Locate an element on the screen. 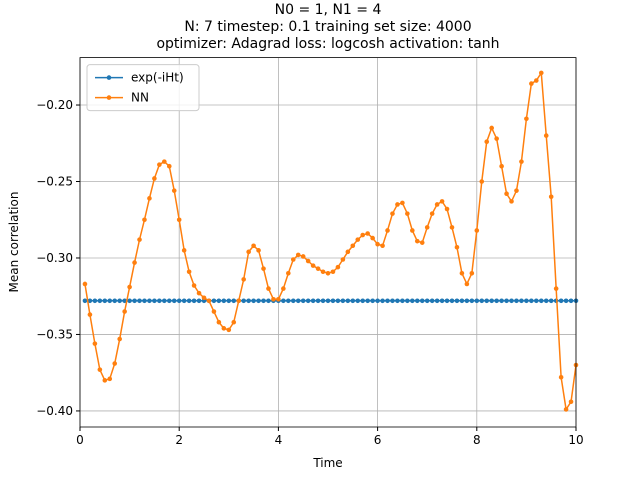 This screenshot has width=640, height=484. x-tick-label: 2 is located at coordinates (179, 440).